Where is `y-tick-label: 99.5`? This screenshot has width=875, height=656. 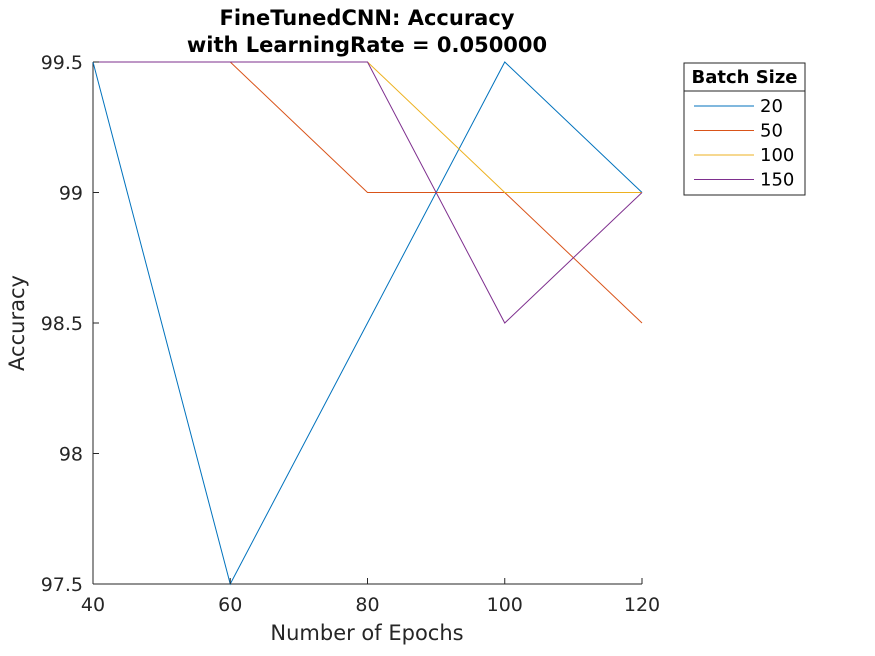 y-tick-label: 99.5 is located at coordinates (62, 63).